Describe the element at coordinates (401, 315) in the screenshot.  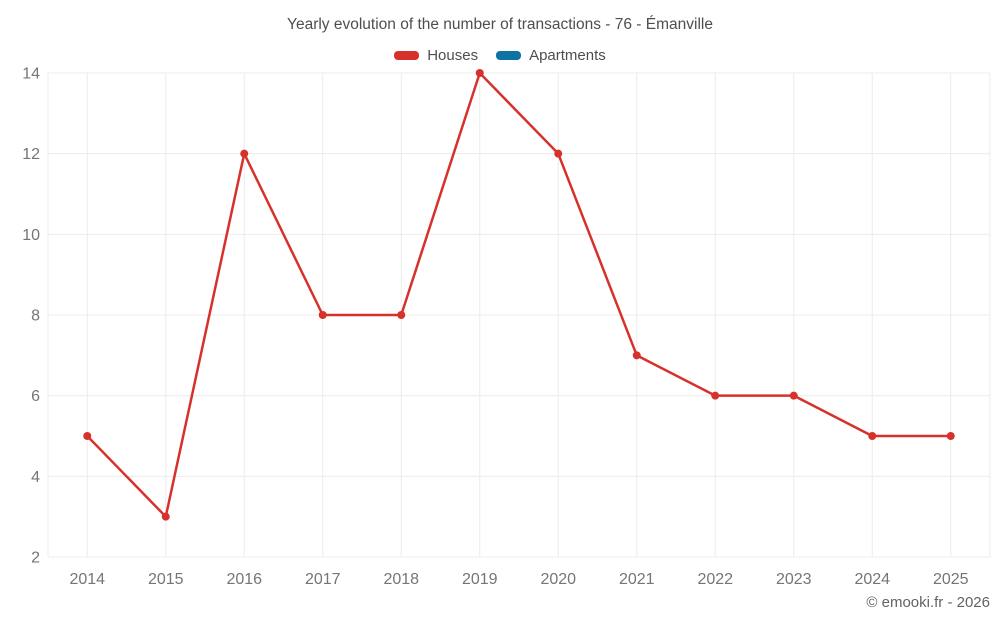
I see `data-point-houses-2018` at that location.